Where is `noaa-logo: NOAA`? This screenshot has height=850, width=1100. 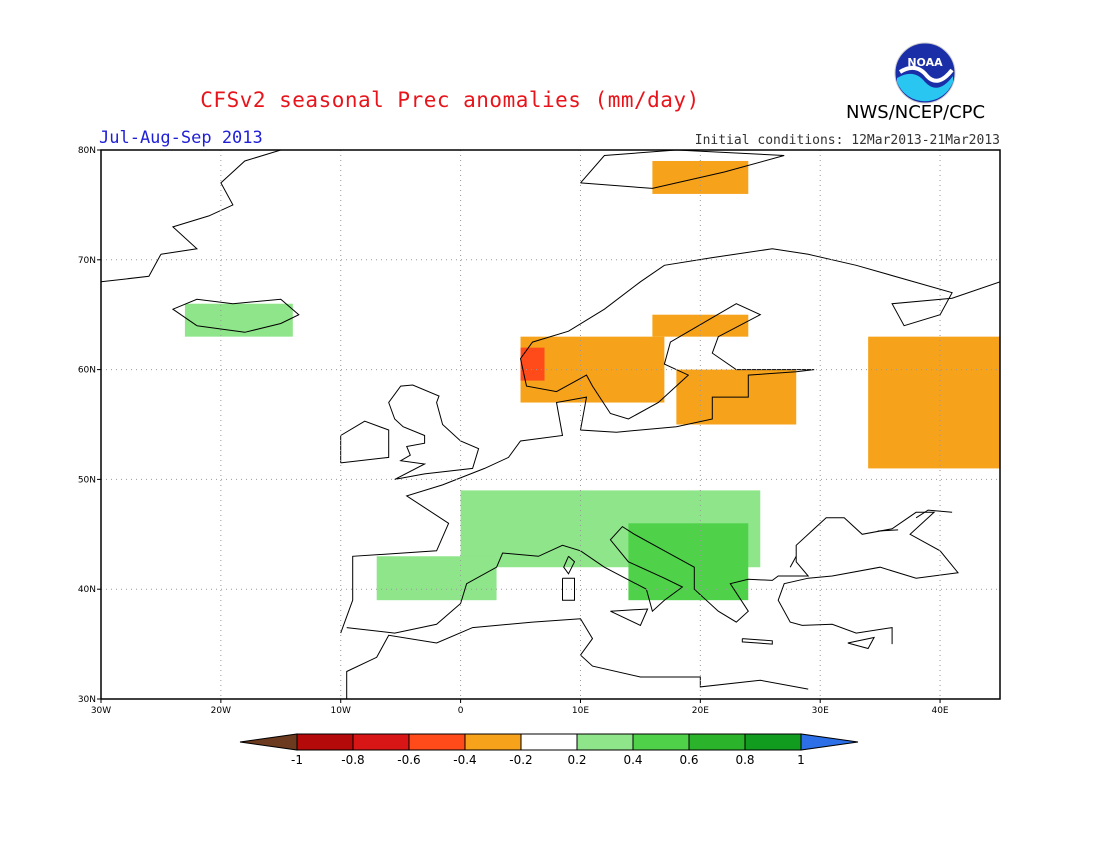 noaa-logo: NOAA is located at coordinates (925, 73).